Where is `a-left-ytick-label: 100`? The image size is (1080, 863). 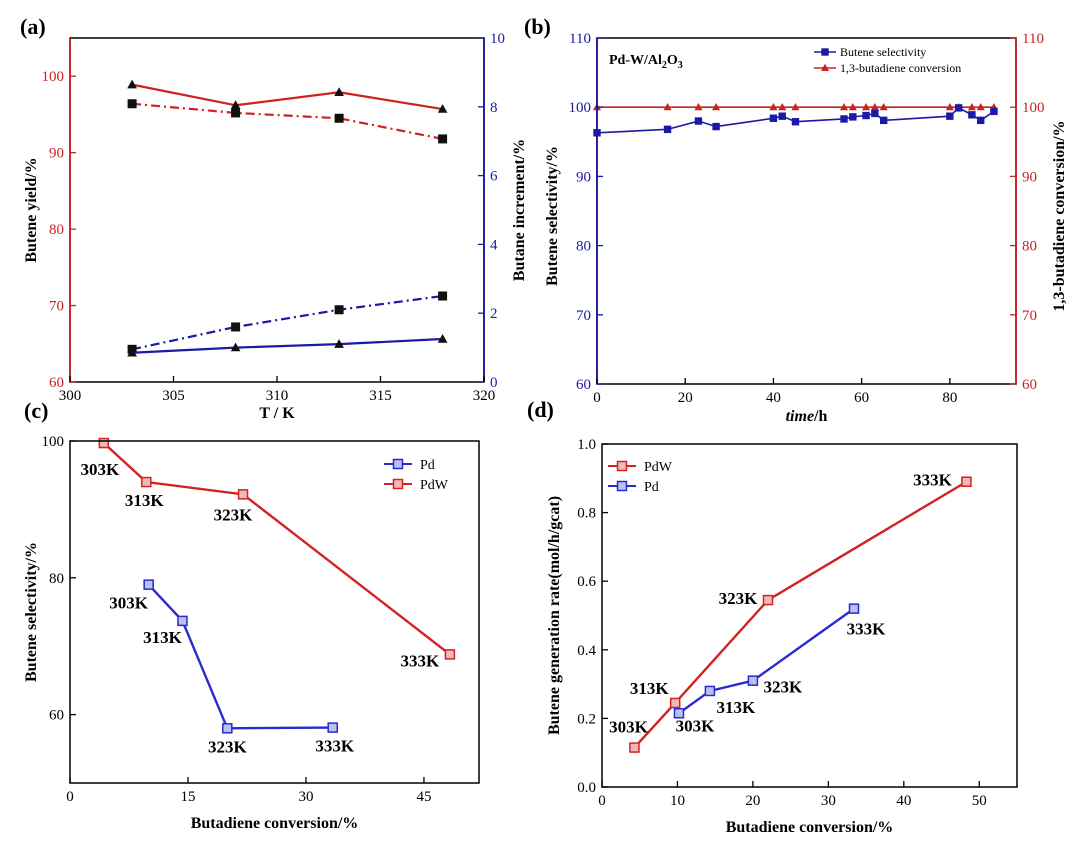
a-left-ytick-label: 100 is located at coordinates (53, 77).